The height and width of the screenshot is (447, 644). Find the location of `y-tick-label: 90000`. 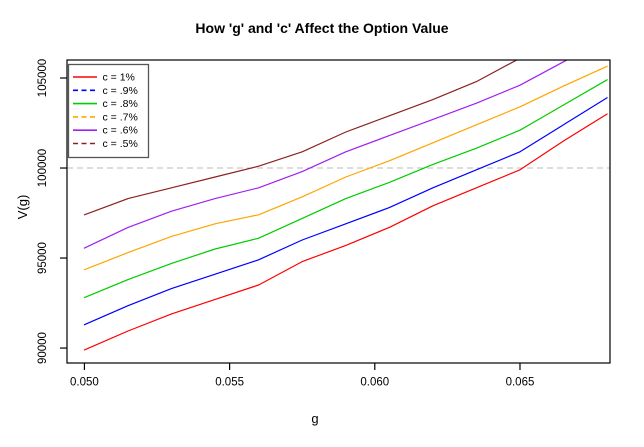

y-tick-label: 90000 is located at coordinates (43, 348).